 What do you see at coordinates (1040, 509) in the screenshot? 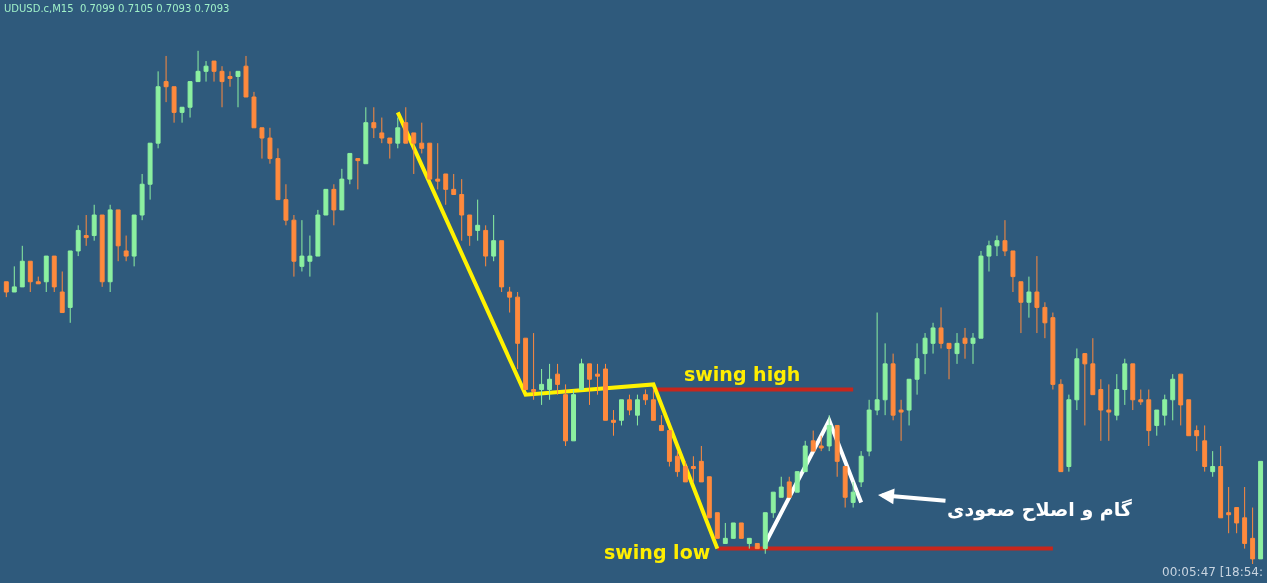
I see `annotation: گام و اصلاح صعودی` at bounding box center [1040, 509].